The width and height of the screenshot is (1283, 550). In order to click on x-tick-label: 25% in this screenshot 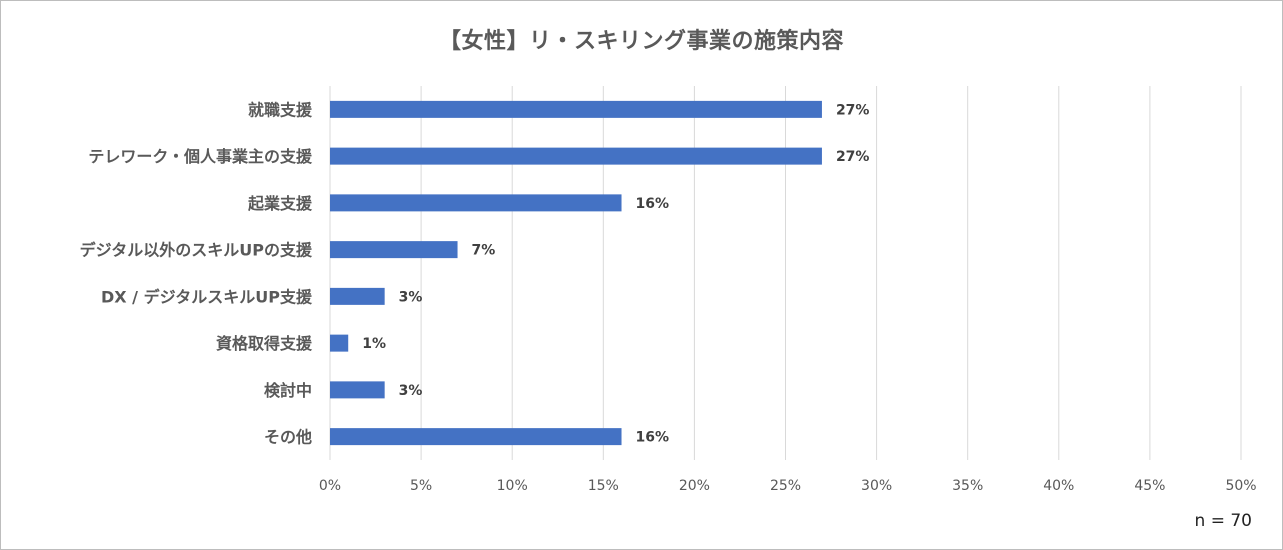, I will do `click(785, 486)`.